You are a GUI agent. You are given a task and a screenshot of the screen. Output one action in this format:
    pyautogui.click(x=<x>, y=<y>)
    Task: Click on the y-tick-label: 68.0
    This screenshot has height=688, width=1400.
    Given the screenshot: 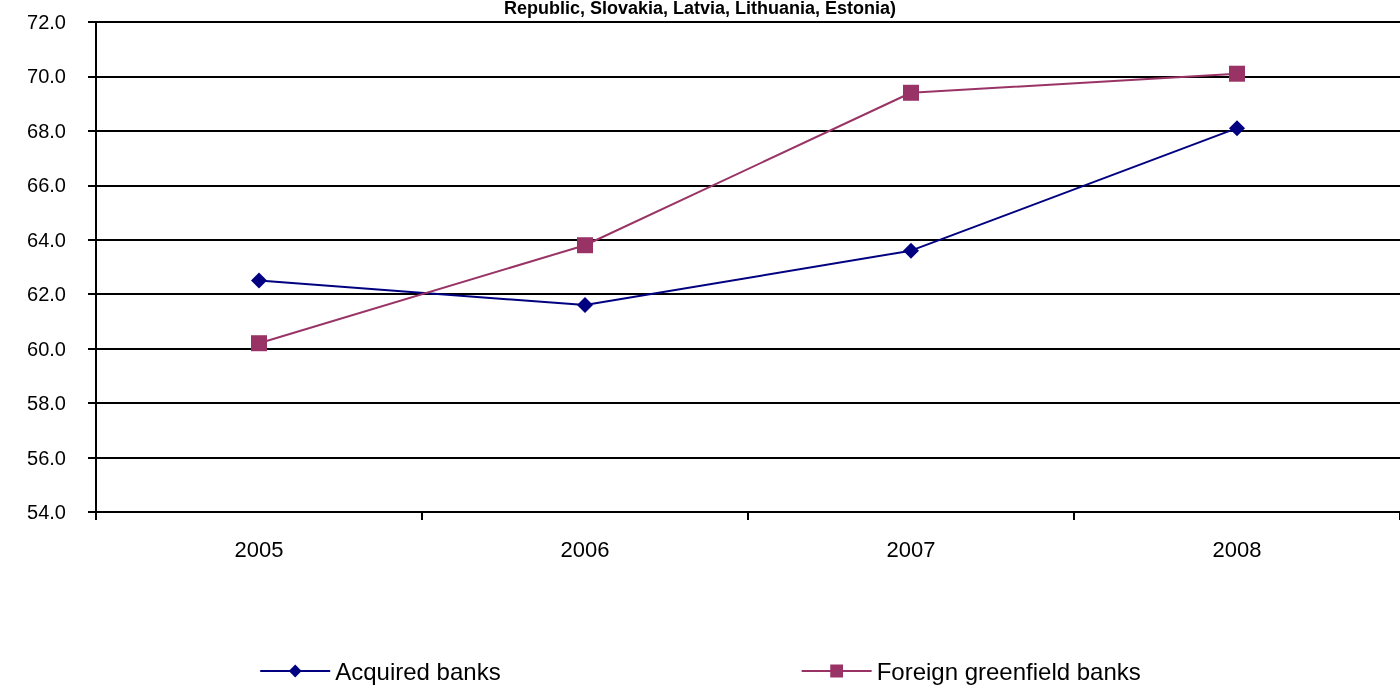 What is the action you would take?
    pyautogui.click(x=46, y=130)
    